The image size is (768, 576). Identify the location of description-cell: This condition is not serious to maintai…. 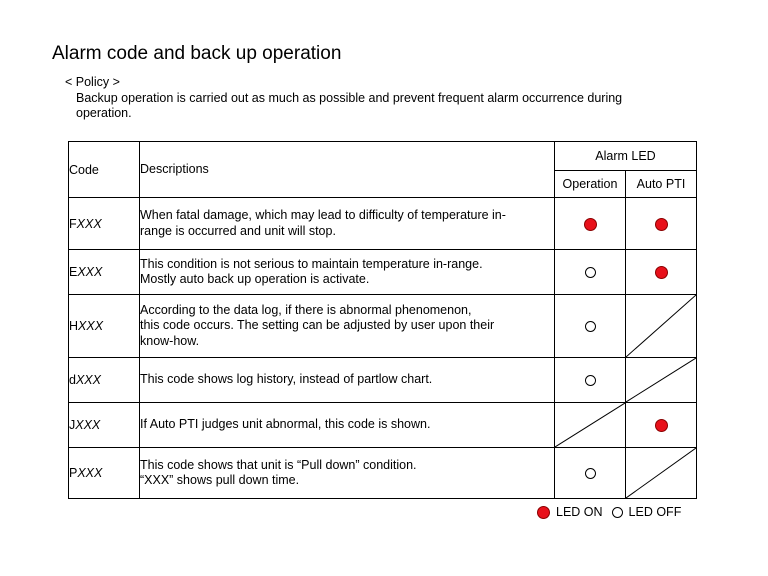
(347, 272).